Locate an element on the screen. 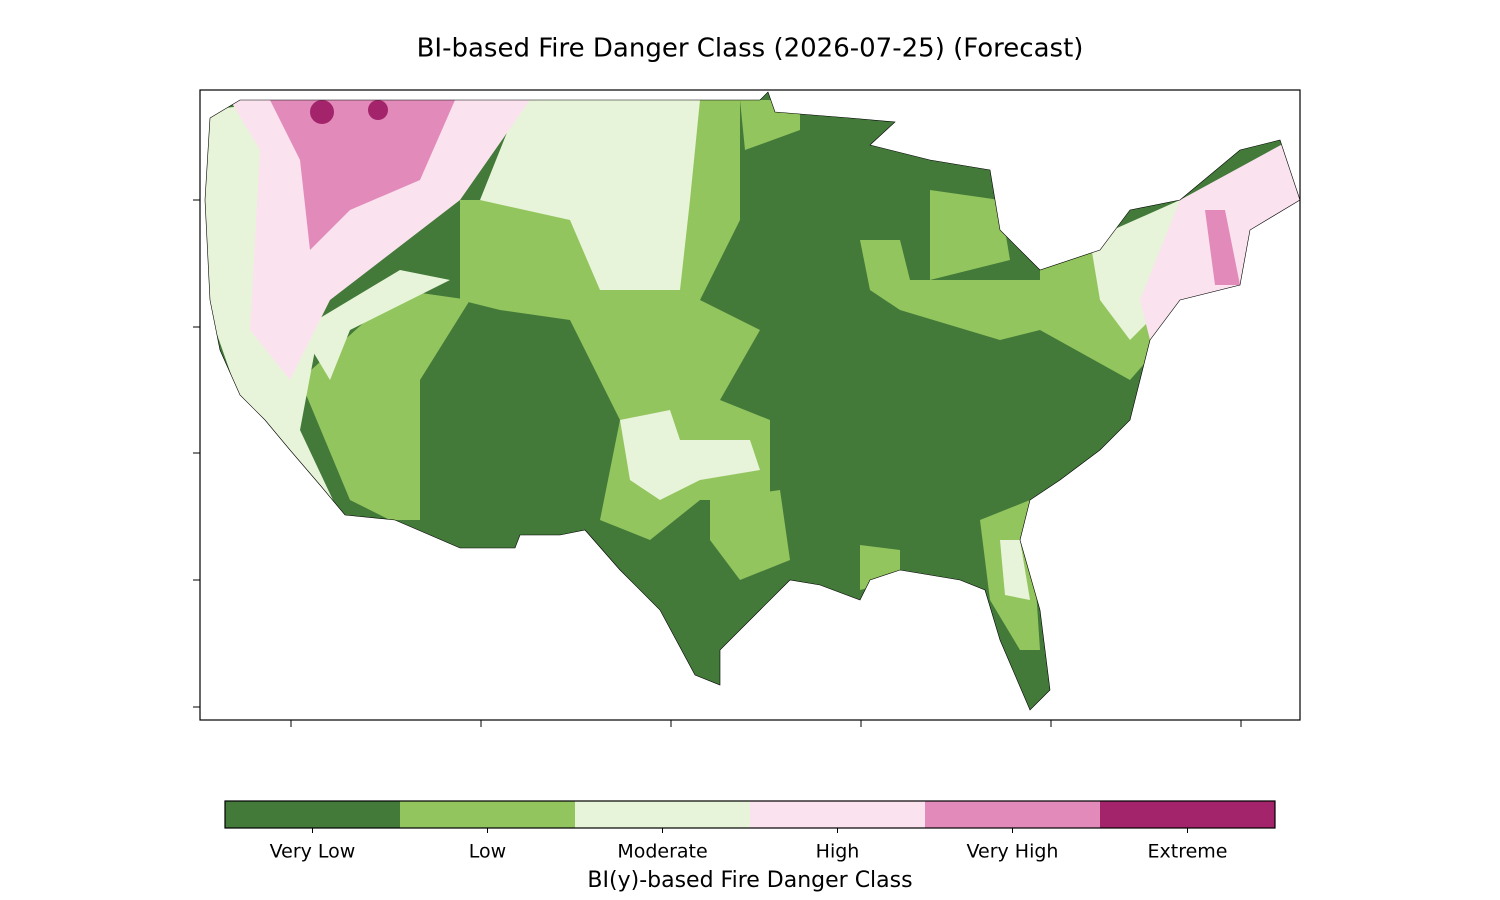  colorbar: Very Low Low Moderate High Very High Extreme is located at coordinates (750, 831).